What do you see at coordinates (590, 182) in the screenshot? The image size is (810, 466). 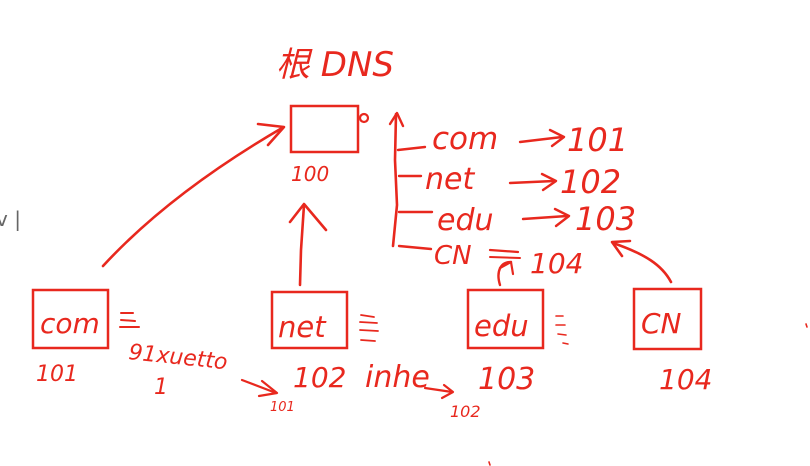 I see `root-table-entry-target: 102` at bounding box center [590, 182].